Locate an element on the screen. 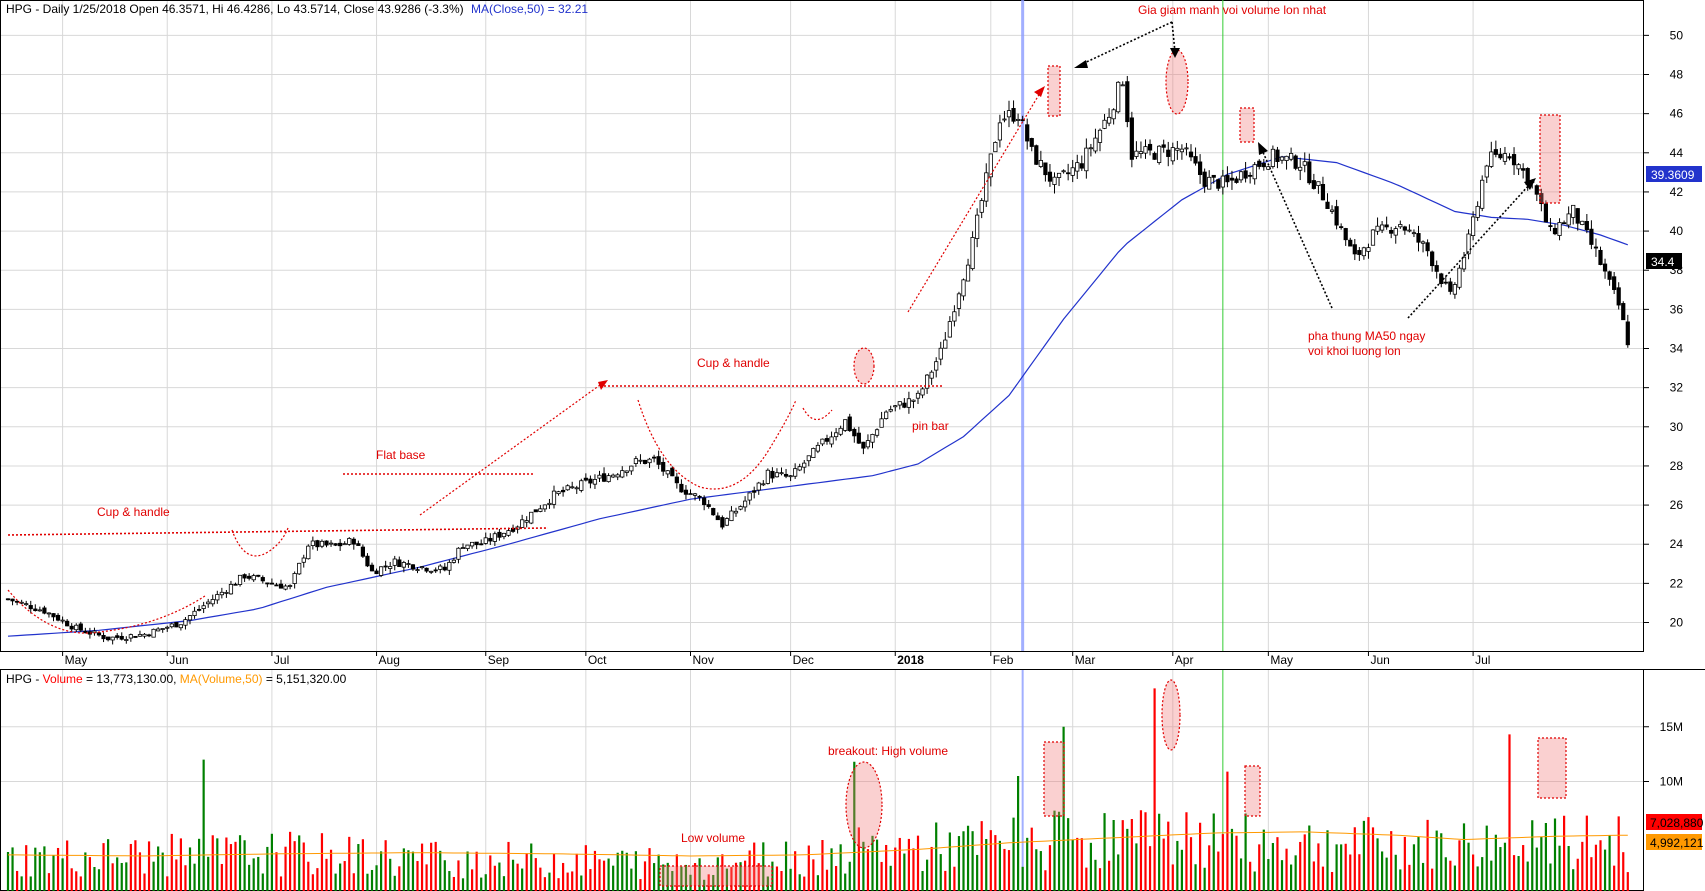 This screenshot has height=891, width=1705. volume-value-text: 7,028,880 is located at coordinates (1677, 823).